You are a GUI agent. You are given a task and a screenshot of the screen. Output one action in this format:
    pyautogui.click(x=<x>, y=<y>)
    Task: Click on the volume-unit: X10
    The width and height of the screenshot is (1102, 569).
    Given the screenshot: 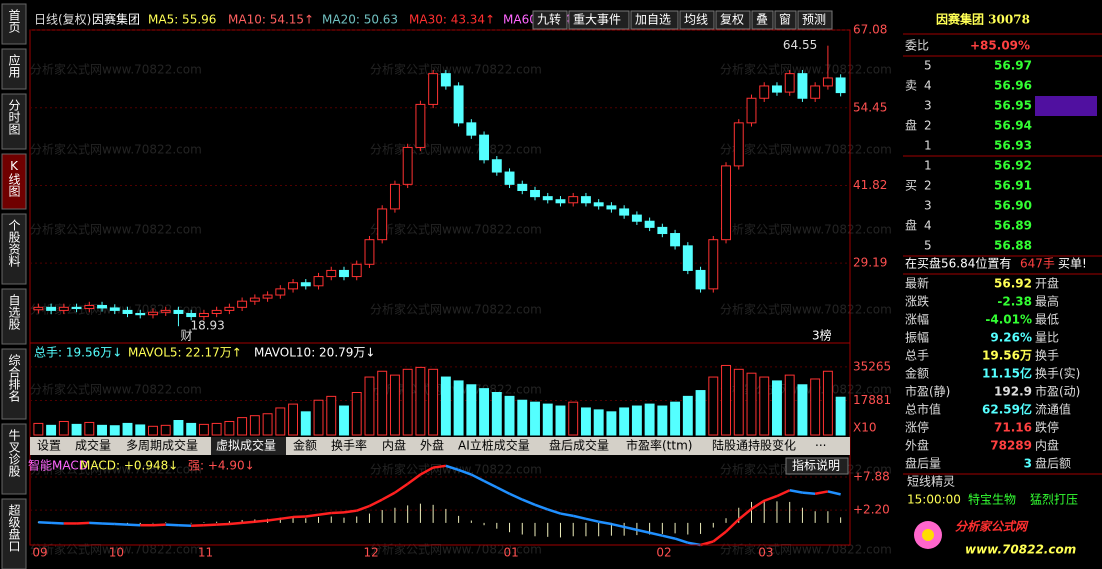 What is the action you would take?
    pyautogui.click(x=865, y=428)
    